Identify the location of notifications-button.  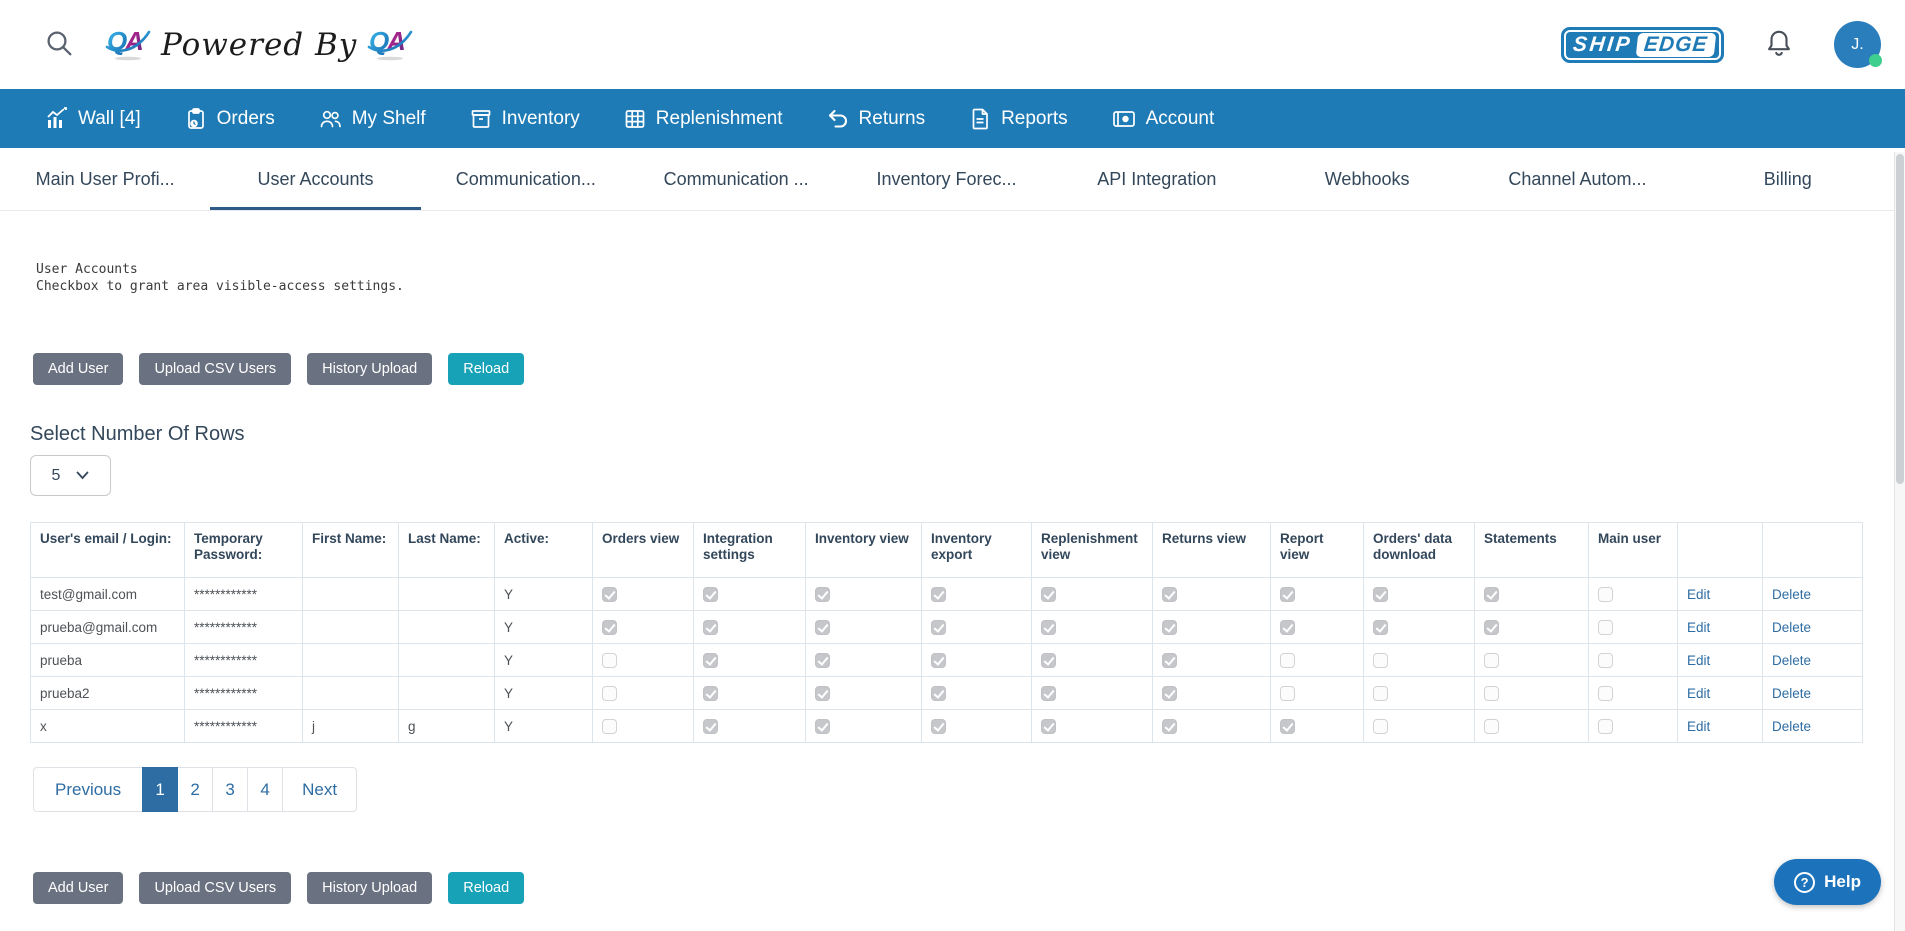
(1779, 44).